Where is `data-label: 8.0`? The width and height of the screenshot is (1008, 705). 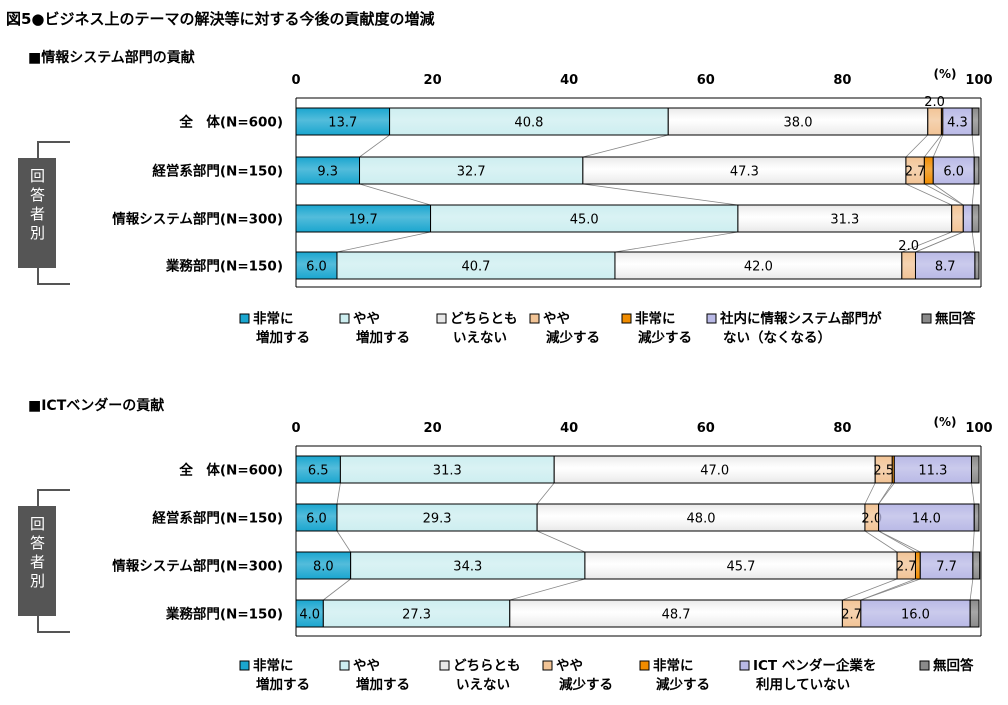 data-label: 8.0 is located at coordinates (323, 567).